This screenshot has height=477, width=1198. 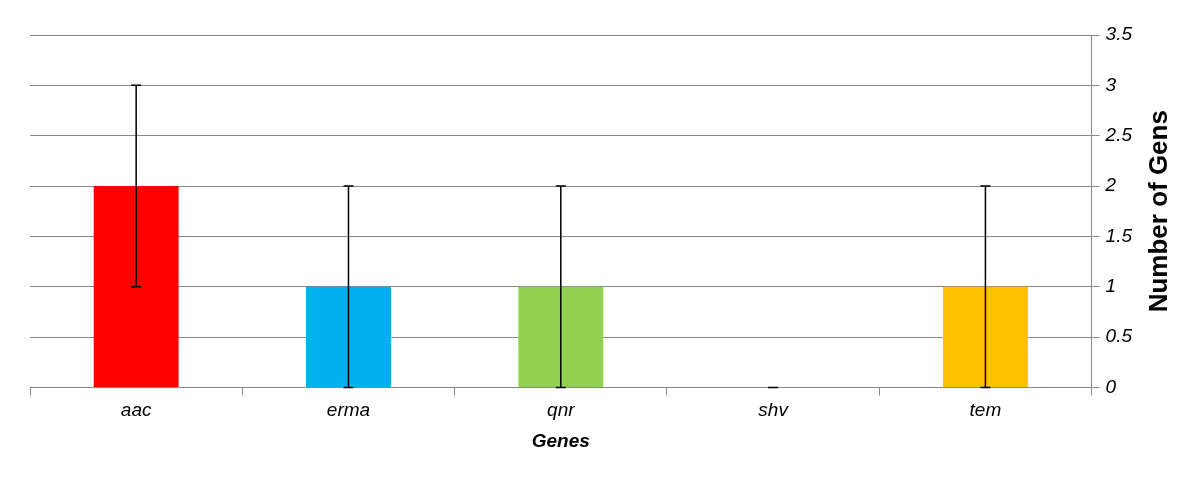 I want to click on y-tick-label: 3.5, so click(x=1119, y=34).